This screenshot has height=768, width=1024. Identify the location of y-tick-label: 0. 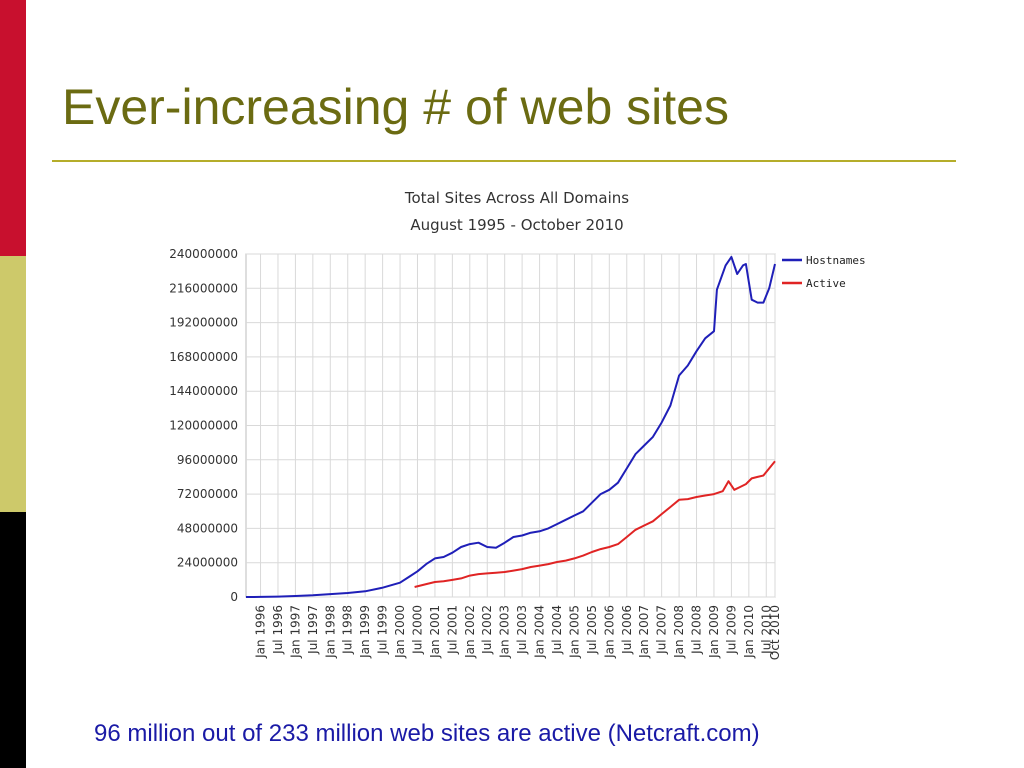
(234, 597).